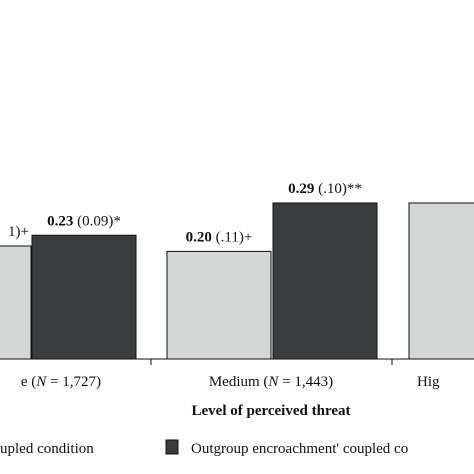 The height and width of the screenshot is (474, 474). I want to click on data-label-series2-1: 0.29 (.10)**, so click(325, 189).